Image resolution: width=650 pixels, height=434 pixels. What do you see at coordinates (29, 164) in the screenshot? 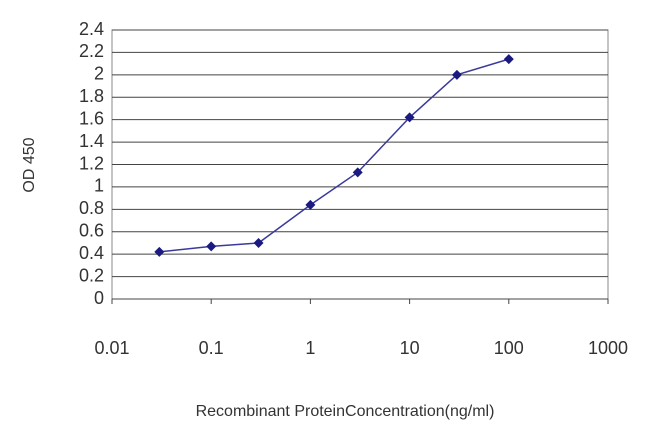
I see `y-axis-title: OD 450` at bounding box center [29, 164].